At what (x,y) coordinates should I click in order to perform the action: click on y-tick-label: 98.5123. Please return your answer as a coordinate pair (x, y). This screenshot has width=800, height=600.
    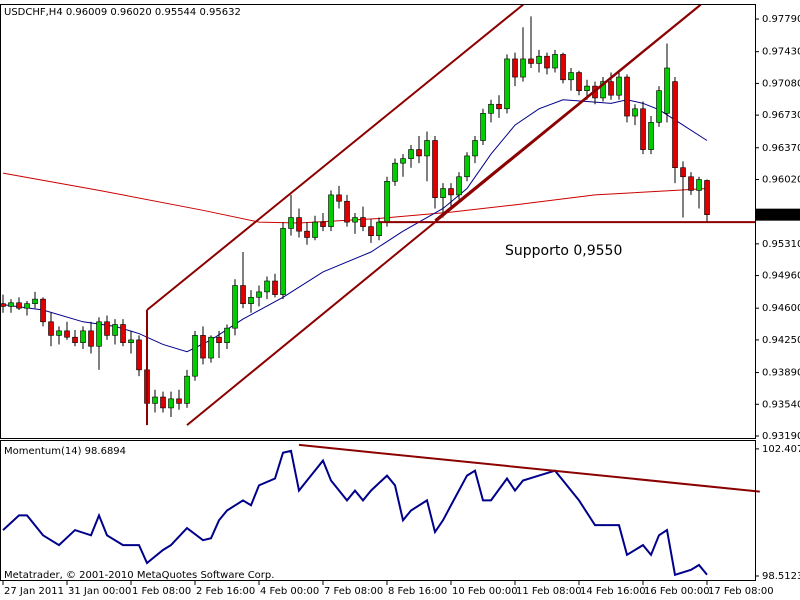
    Looking at the image, I should click on (781, 576).